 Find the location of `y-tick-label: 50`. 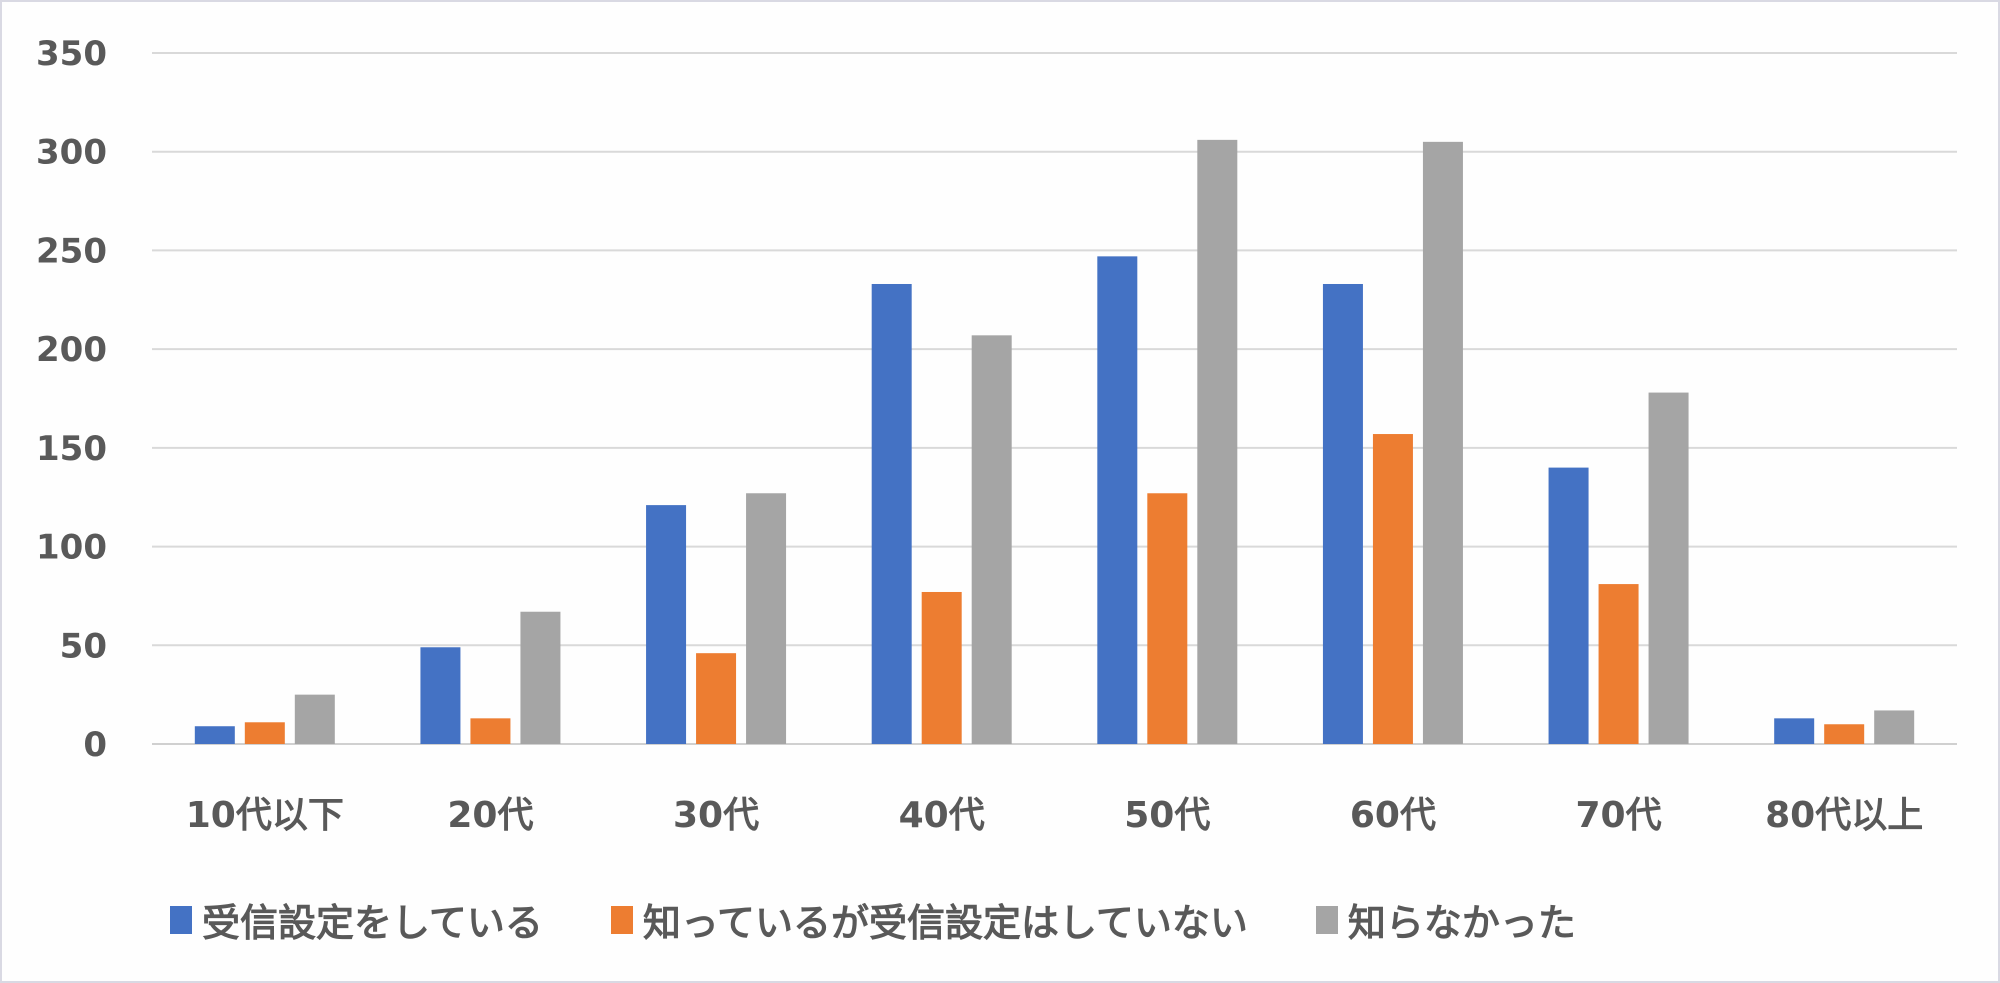

y-tick-label: 50 is located at coordinates (83, 646).